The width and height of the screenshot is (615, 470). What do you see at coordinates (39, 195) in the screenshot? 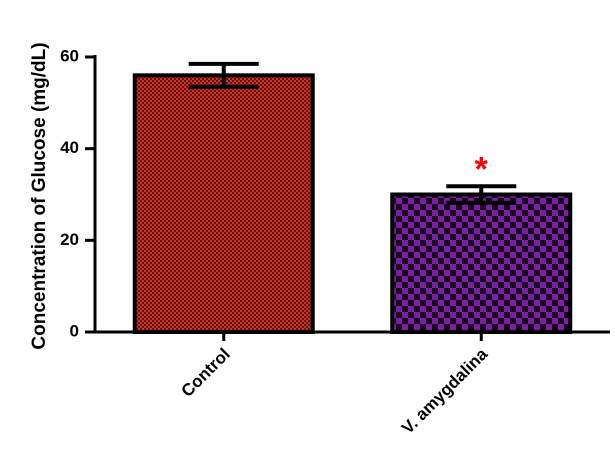
I see `y-axis-title: Concentration of Glucose (mg/dL)` at bounding box center [39, 195].